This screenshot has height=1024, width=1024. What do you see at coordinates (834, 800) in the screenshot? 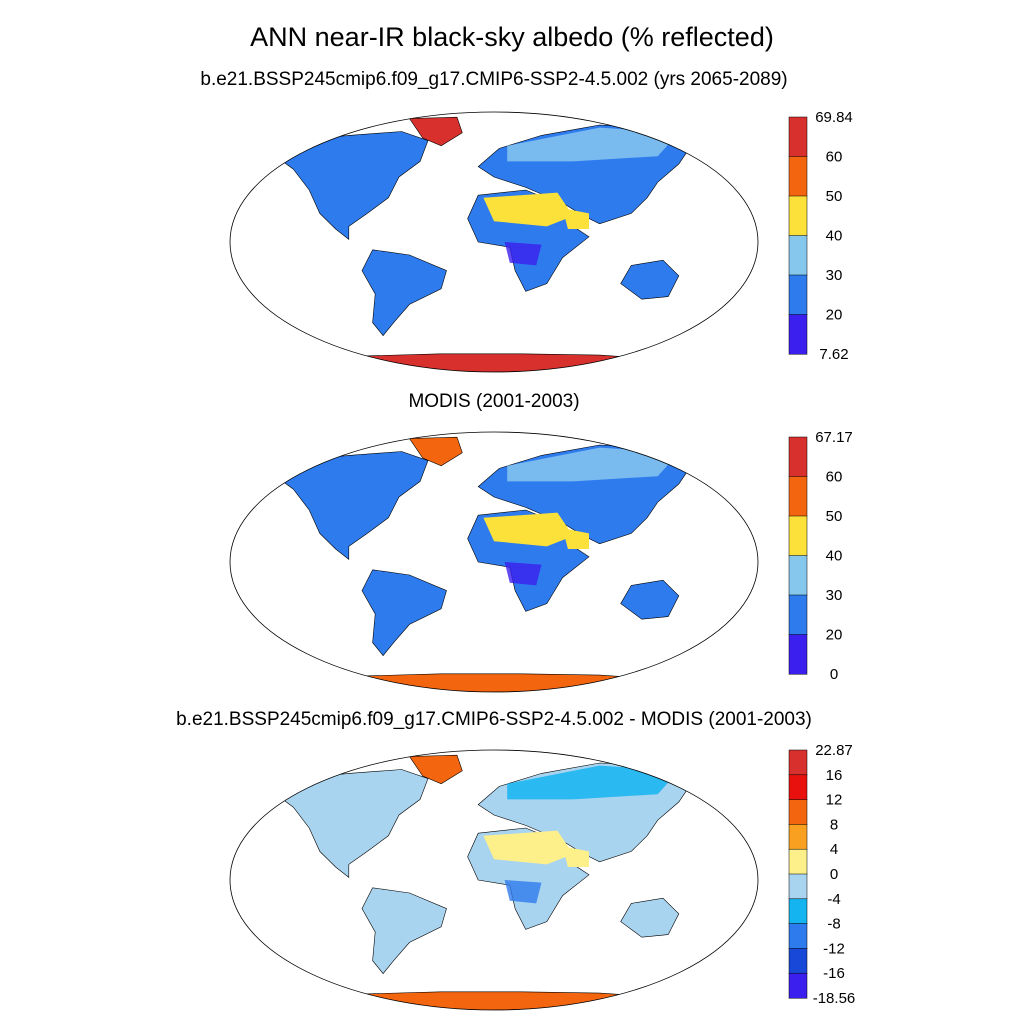
I see `colorbar-label: 12` at bounding box center [834, 800].